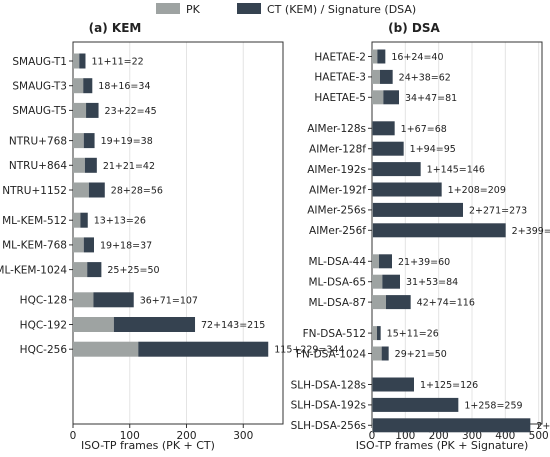 Image resolution: width=550 pixels, height=457 pixels. Describe the element at coordinates (439, 436) in the screenshot. I see `dsa-x-tick-label: 200` at that location.